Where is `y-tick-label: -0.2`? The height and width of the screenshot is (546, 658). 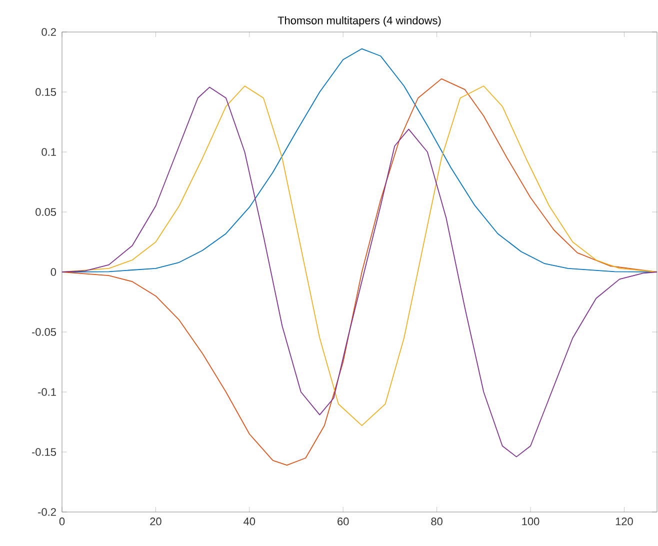 y-tick-label: -0.2 is located at coordinates (47, 512).